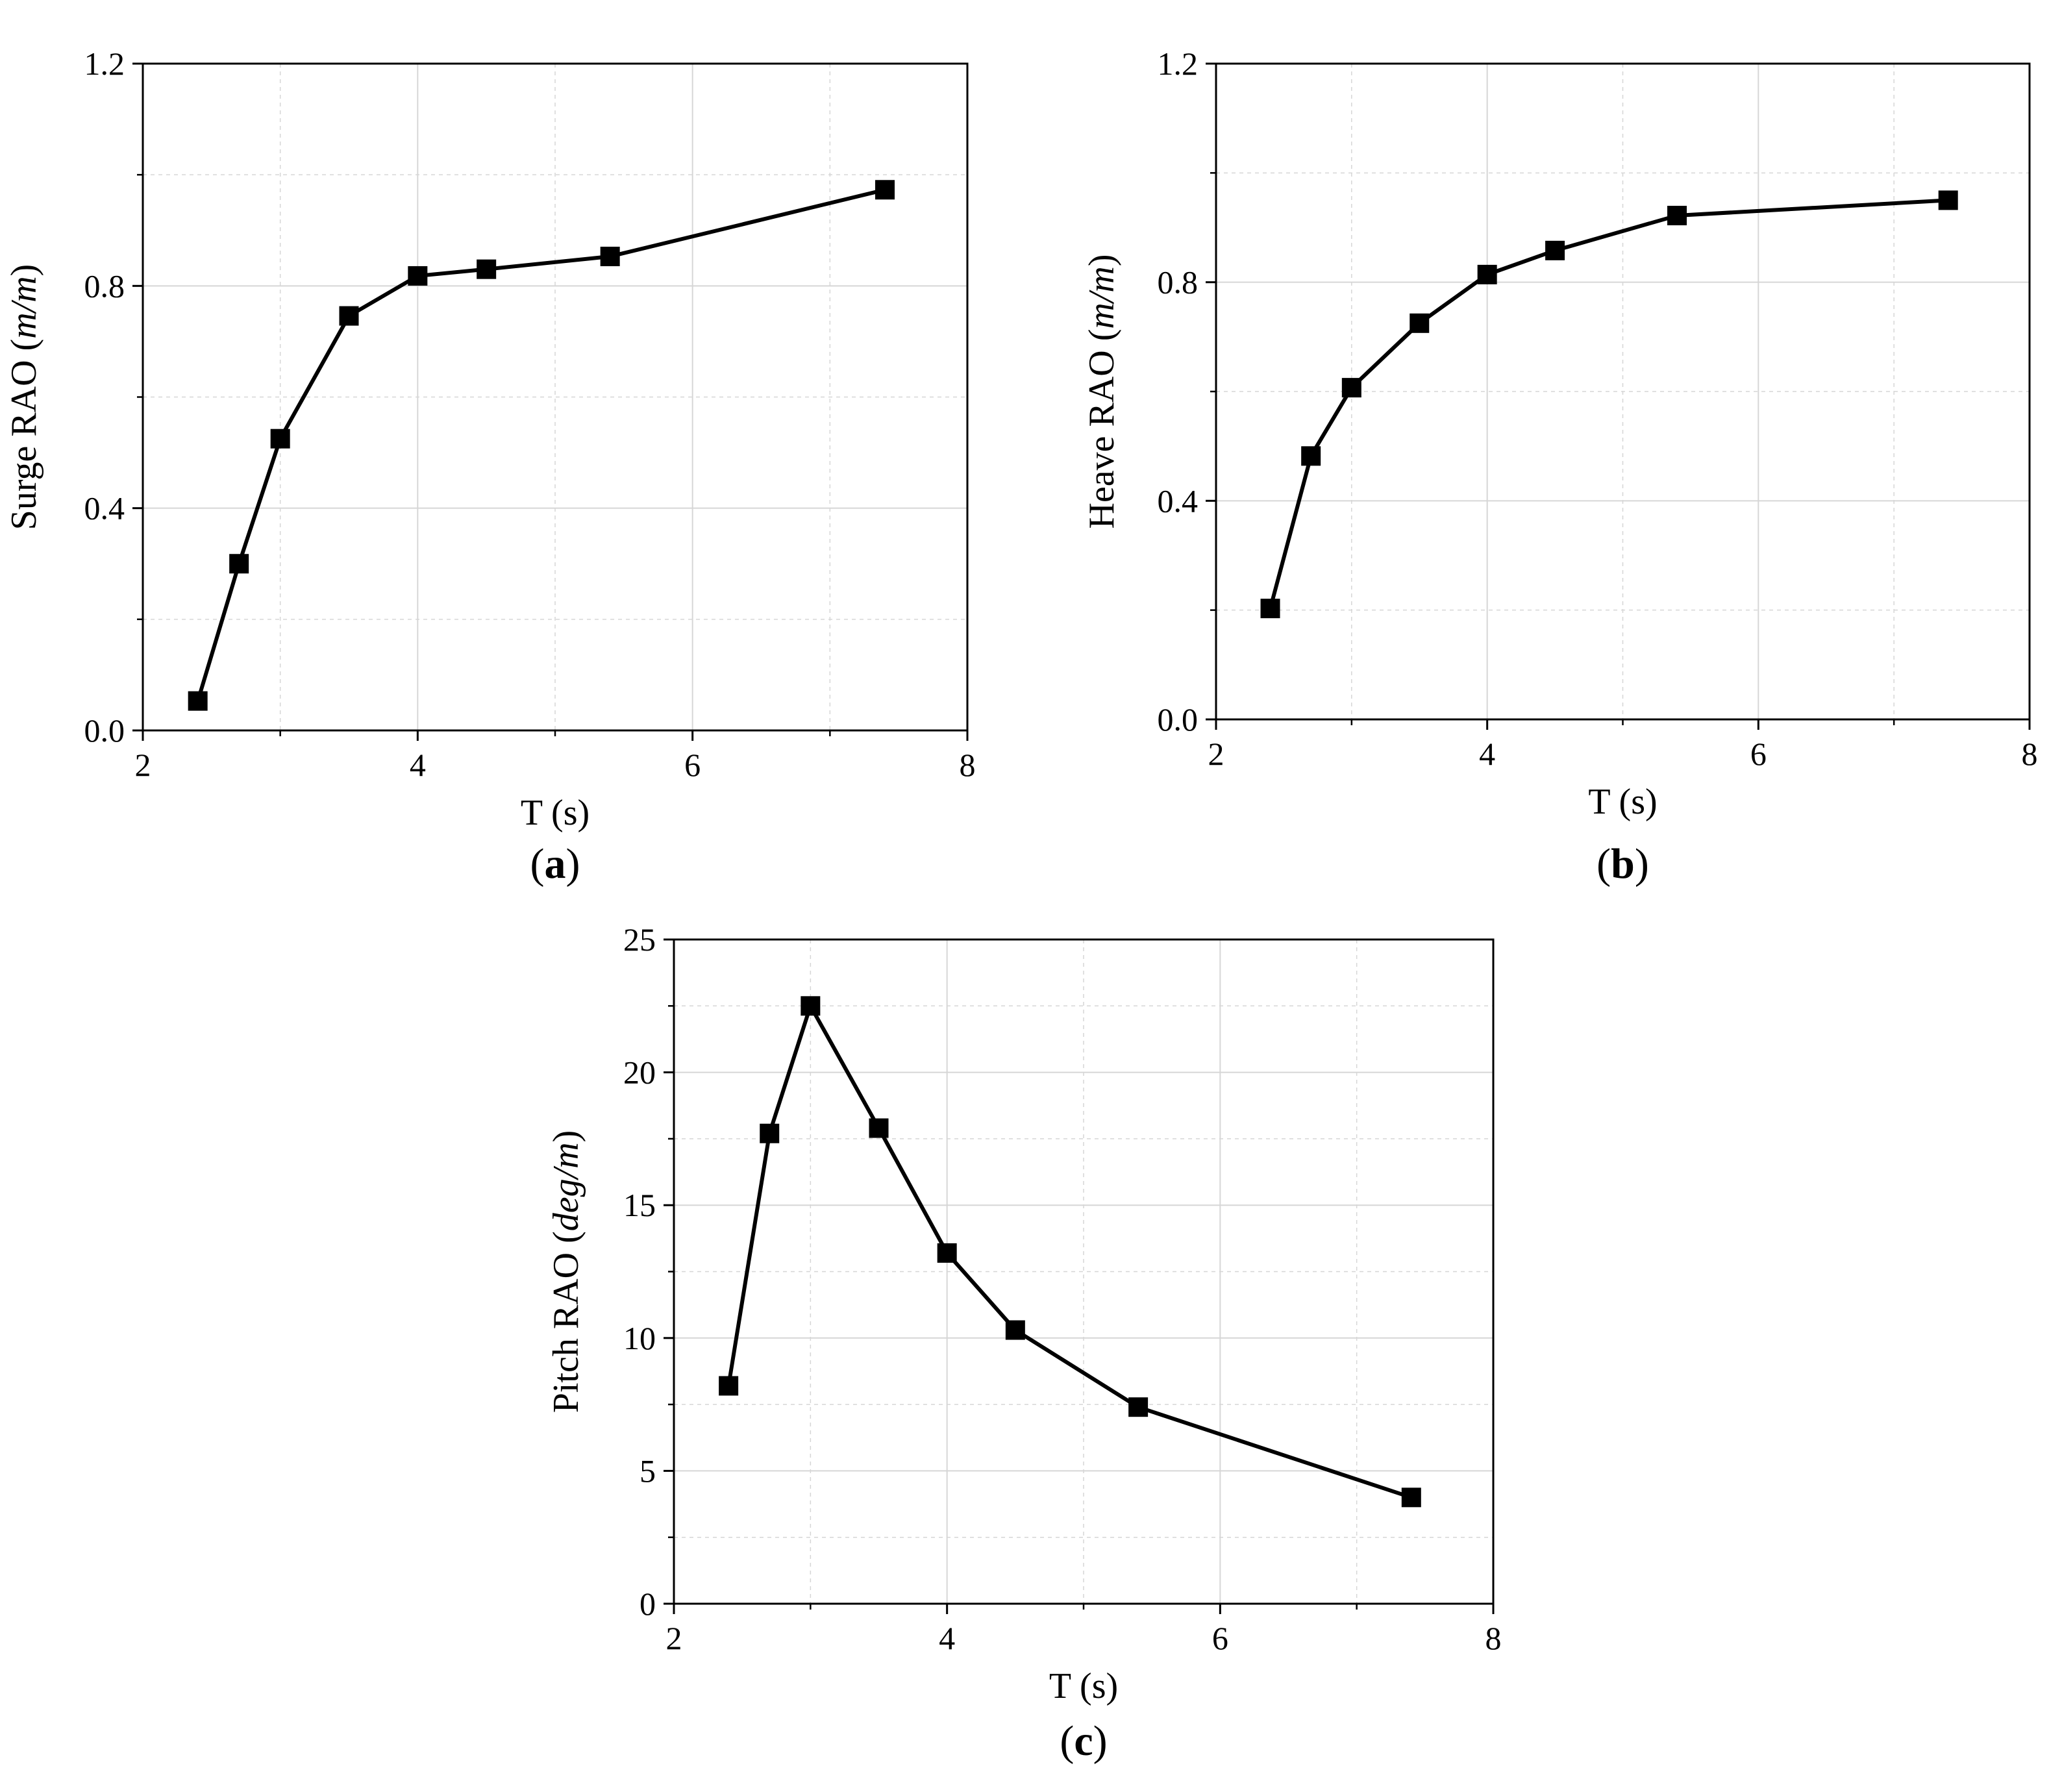 Image resolution: width=2062 pixels, height=1792 pixels. I want to click on y-axis-title-prefix: Surge RAO (, so click(24, 434).